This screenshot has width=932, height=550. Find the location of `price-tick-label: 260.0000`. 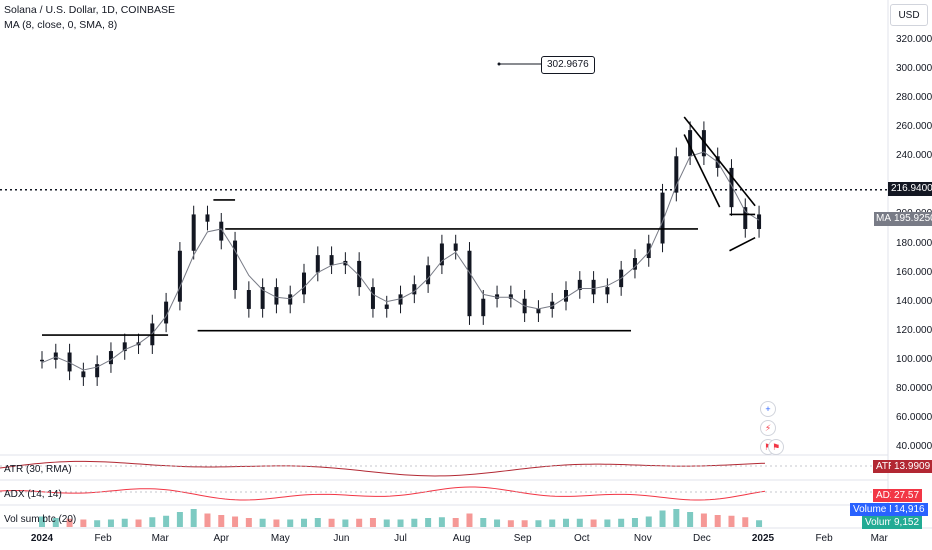

price-tick-label: 260.0000 is located at coordinates (914, 127).